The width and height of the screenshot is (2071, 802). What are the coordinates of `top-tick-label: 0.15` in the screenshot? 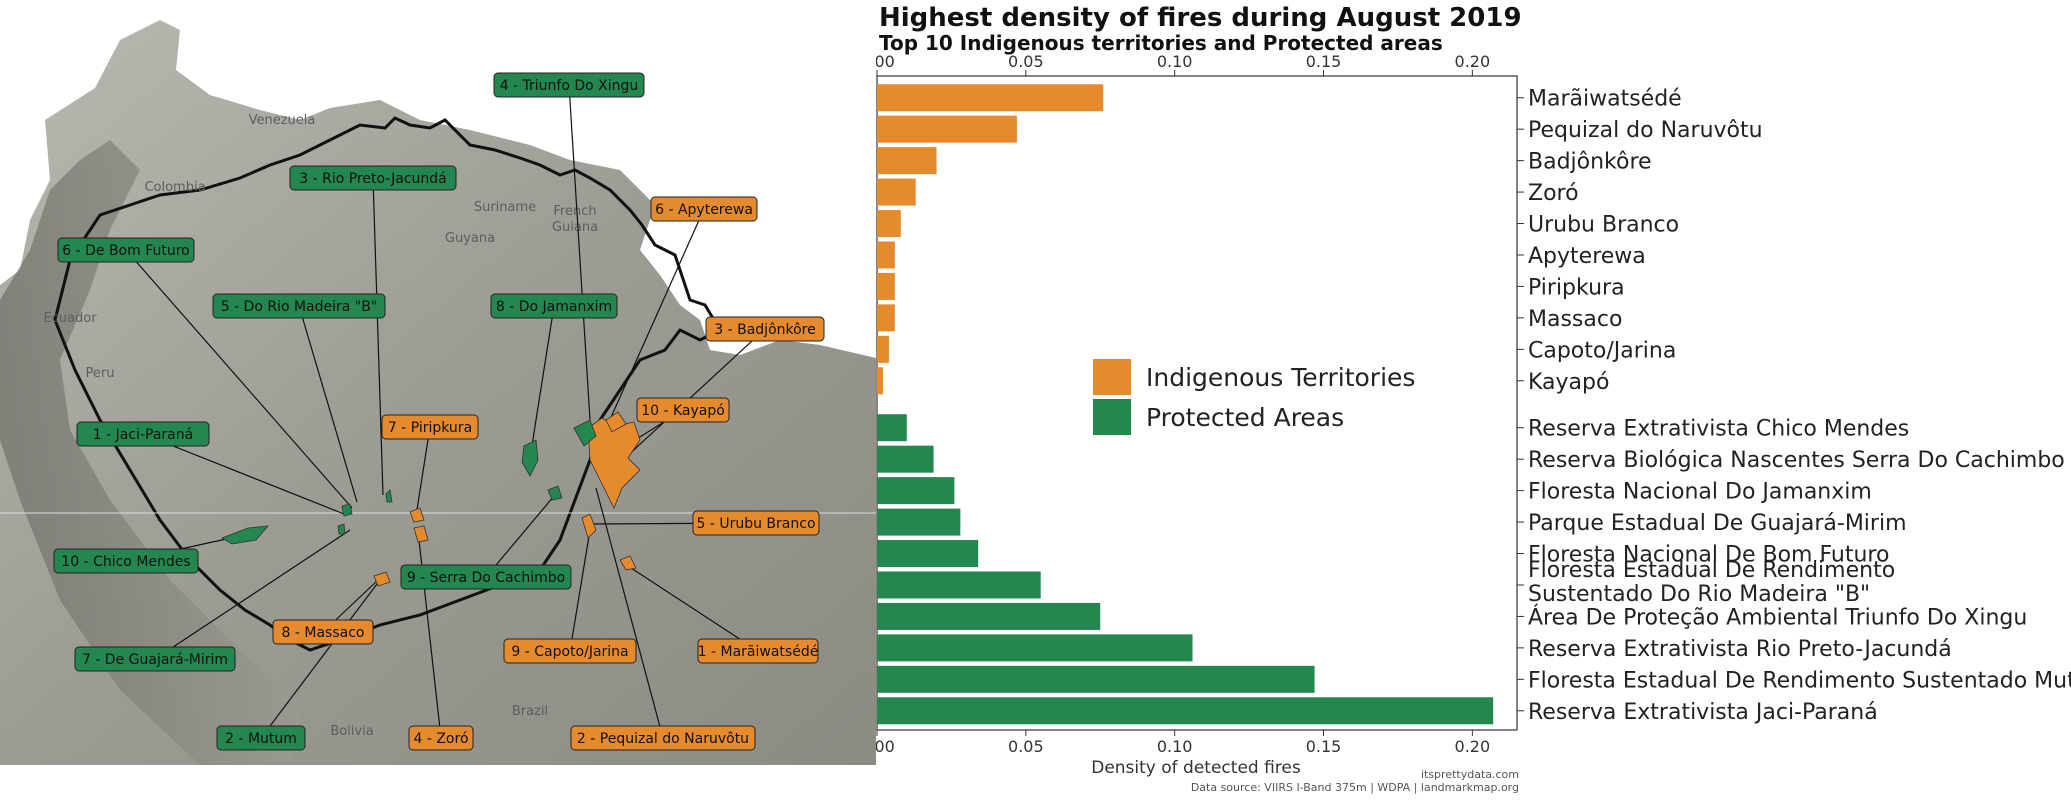 It's located at (1324, 61).